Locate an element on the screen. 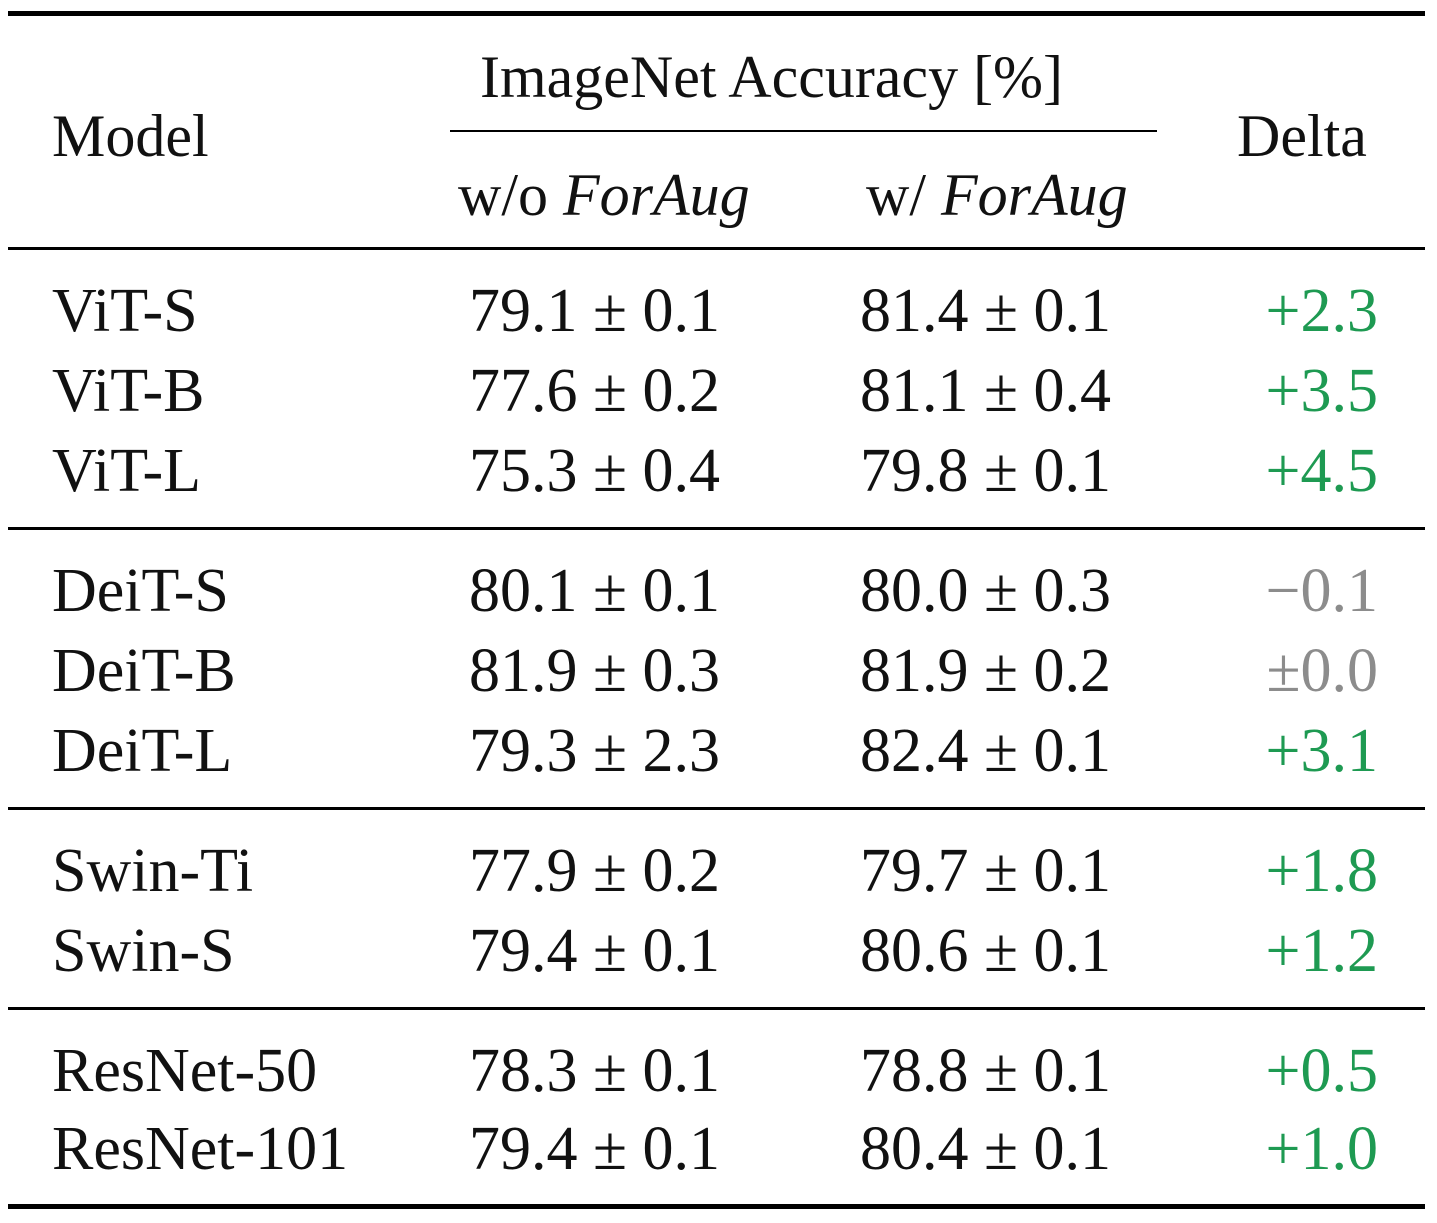 The height and width of the screenshot is (1223, 1437). header-imagenet-accuracy: ImageNet Accuracy [%] is located at coordinates (772, 77).